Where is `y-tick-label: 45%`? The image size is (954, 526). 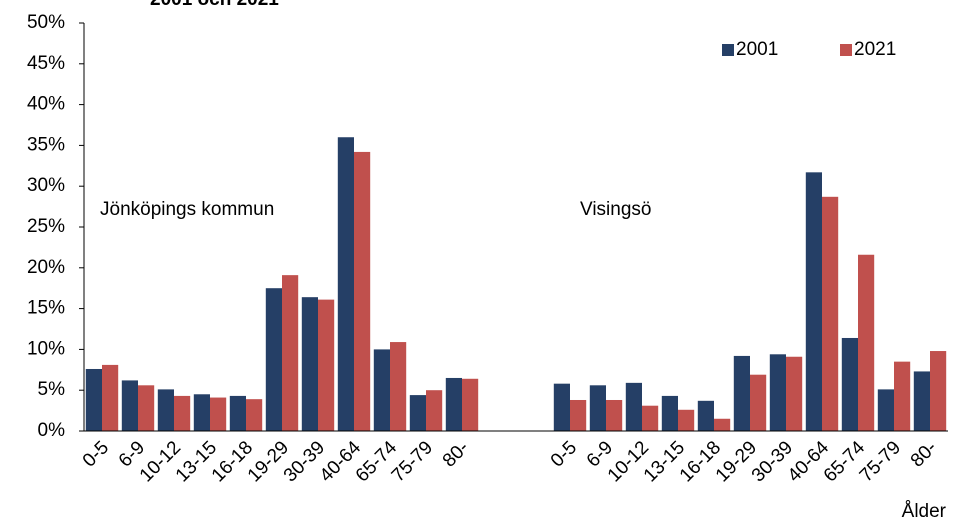 y-tick-label: 45% is located at coordinates (46, 63).